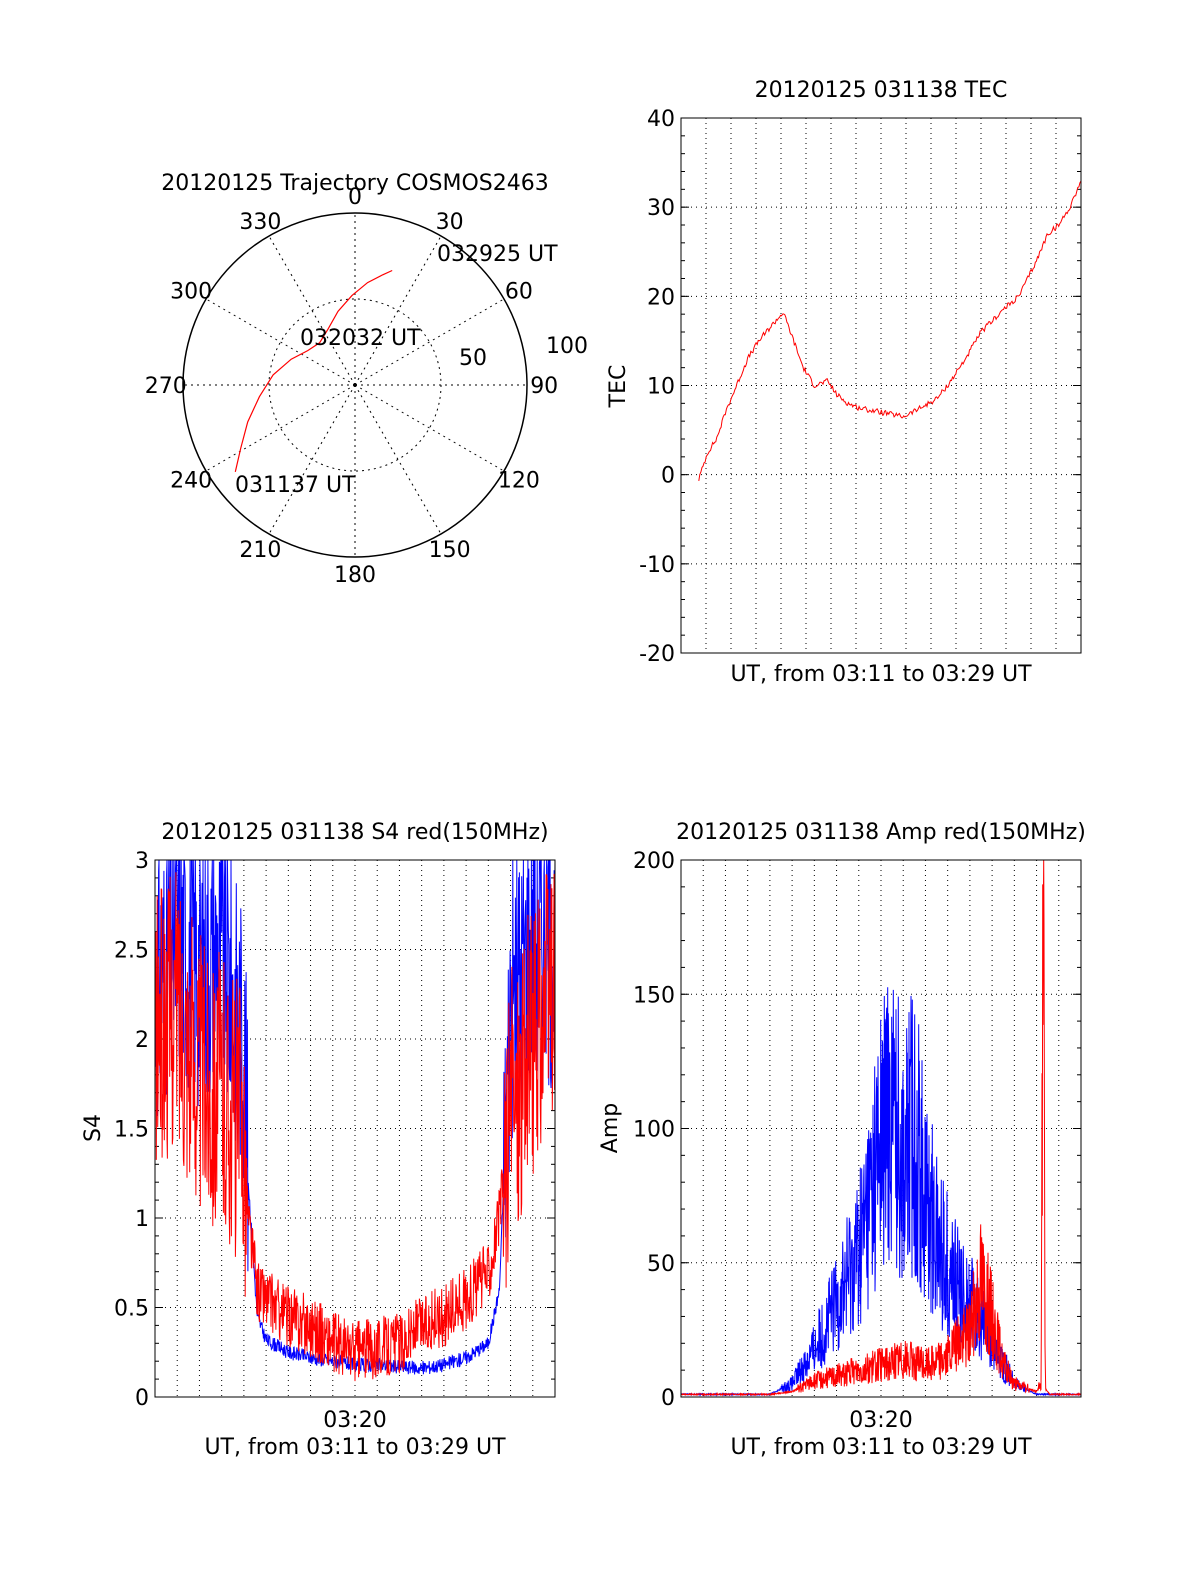  What do you see at coordinates (661, 297) in the screenshot?
I see `y-tick-label: 20` at bounding box center [661, 297].